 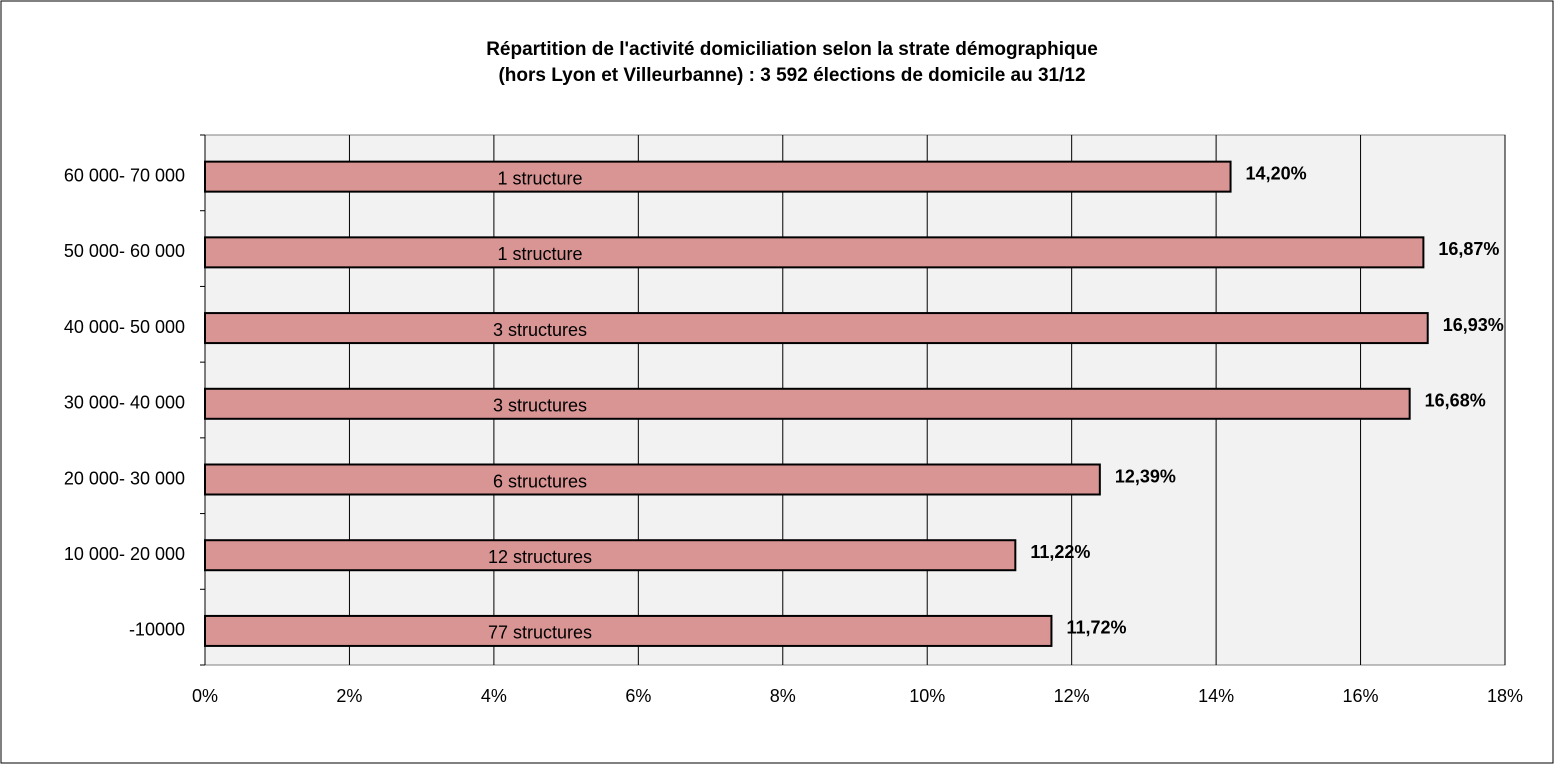 I want to click on value-label: 16,68%, so click(x=1455, y=401).